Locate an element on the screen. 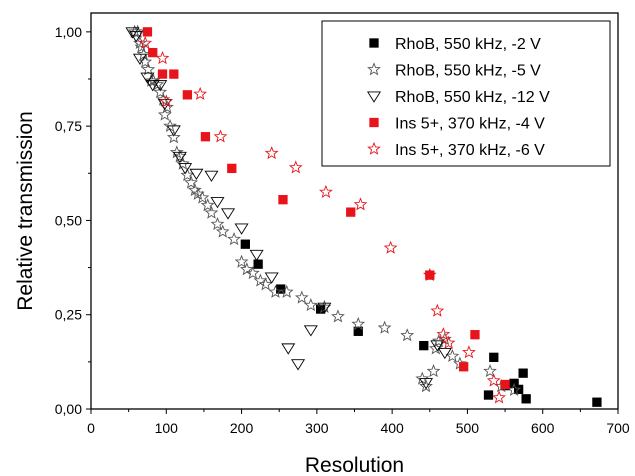  y-axis-title: Relative transmission is located at coordinates (25, 211).